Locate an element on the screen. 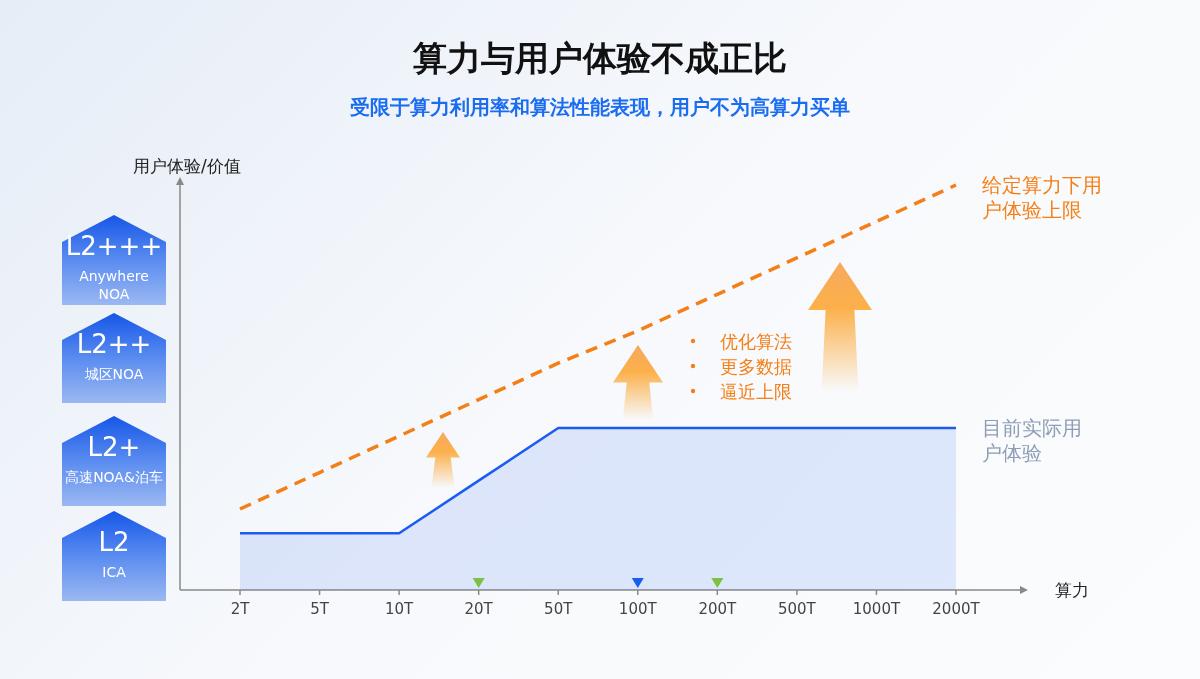 The image size is (1200, 679). text: L2+ is located at coordinates (114, 447).